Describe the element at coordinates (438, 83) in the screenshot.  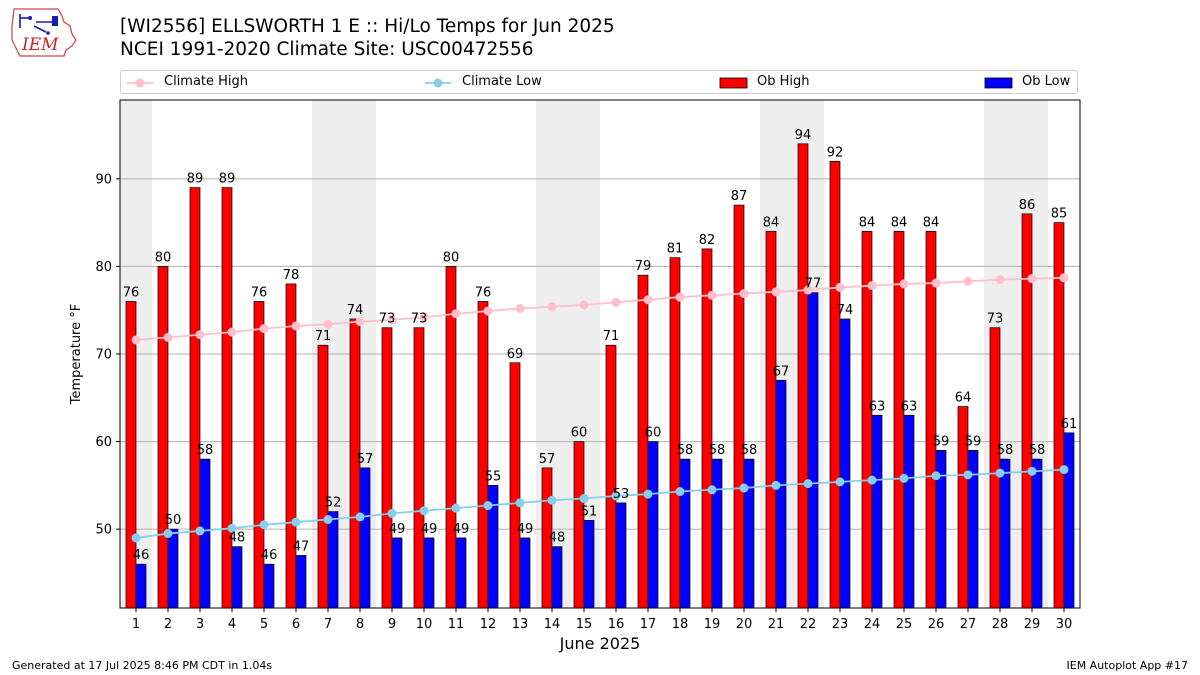
I see `climate-low-swatch` at that location.